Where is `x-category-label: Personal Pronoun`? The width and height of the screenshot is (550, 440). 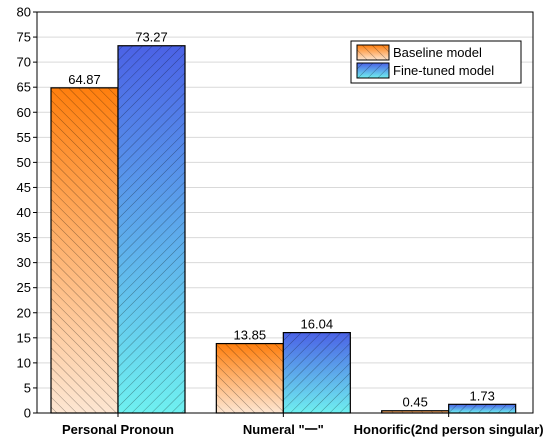 x-category-label: Personal Pronoun is located at coordinates (118, 429).